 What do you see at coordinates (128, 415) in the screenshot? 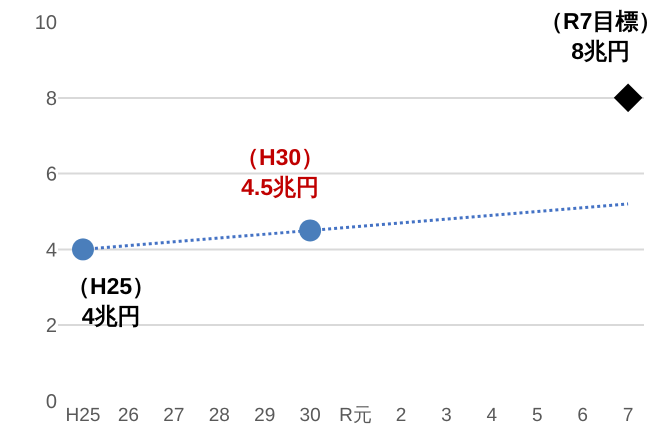
I see `x-tick-label: 26` at bounding box center [128, 415].